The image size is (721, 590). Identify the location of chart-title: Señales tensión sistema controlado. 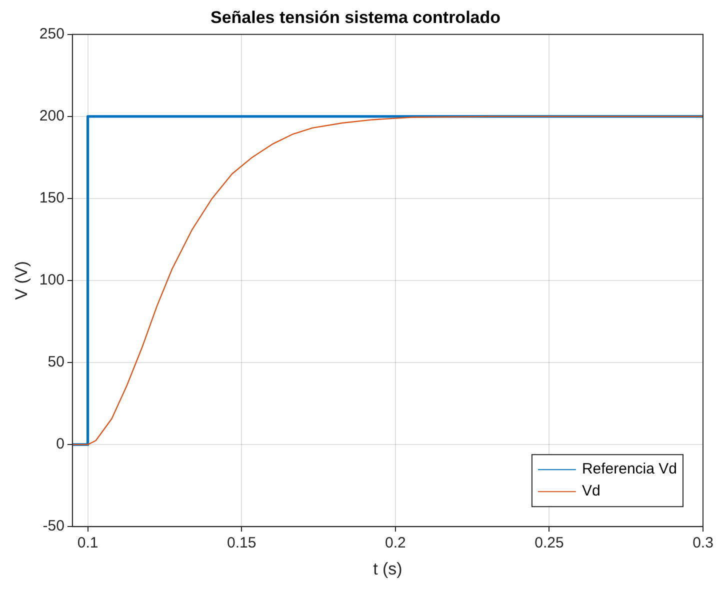
(355, 17).